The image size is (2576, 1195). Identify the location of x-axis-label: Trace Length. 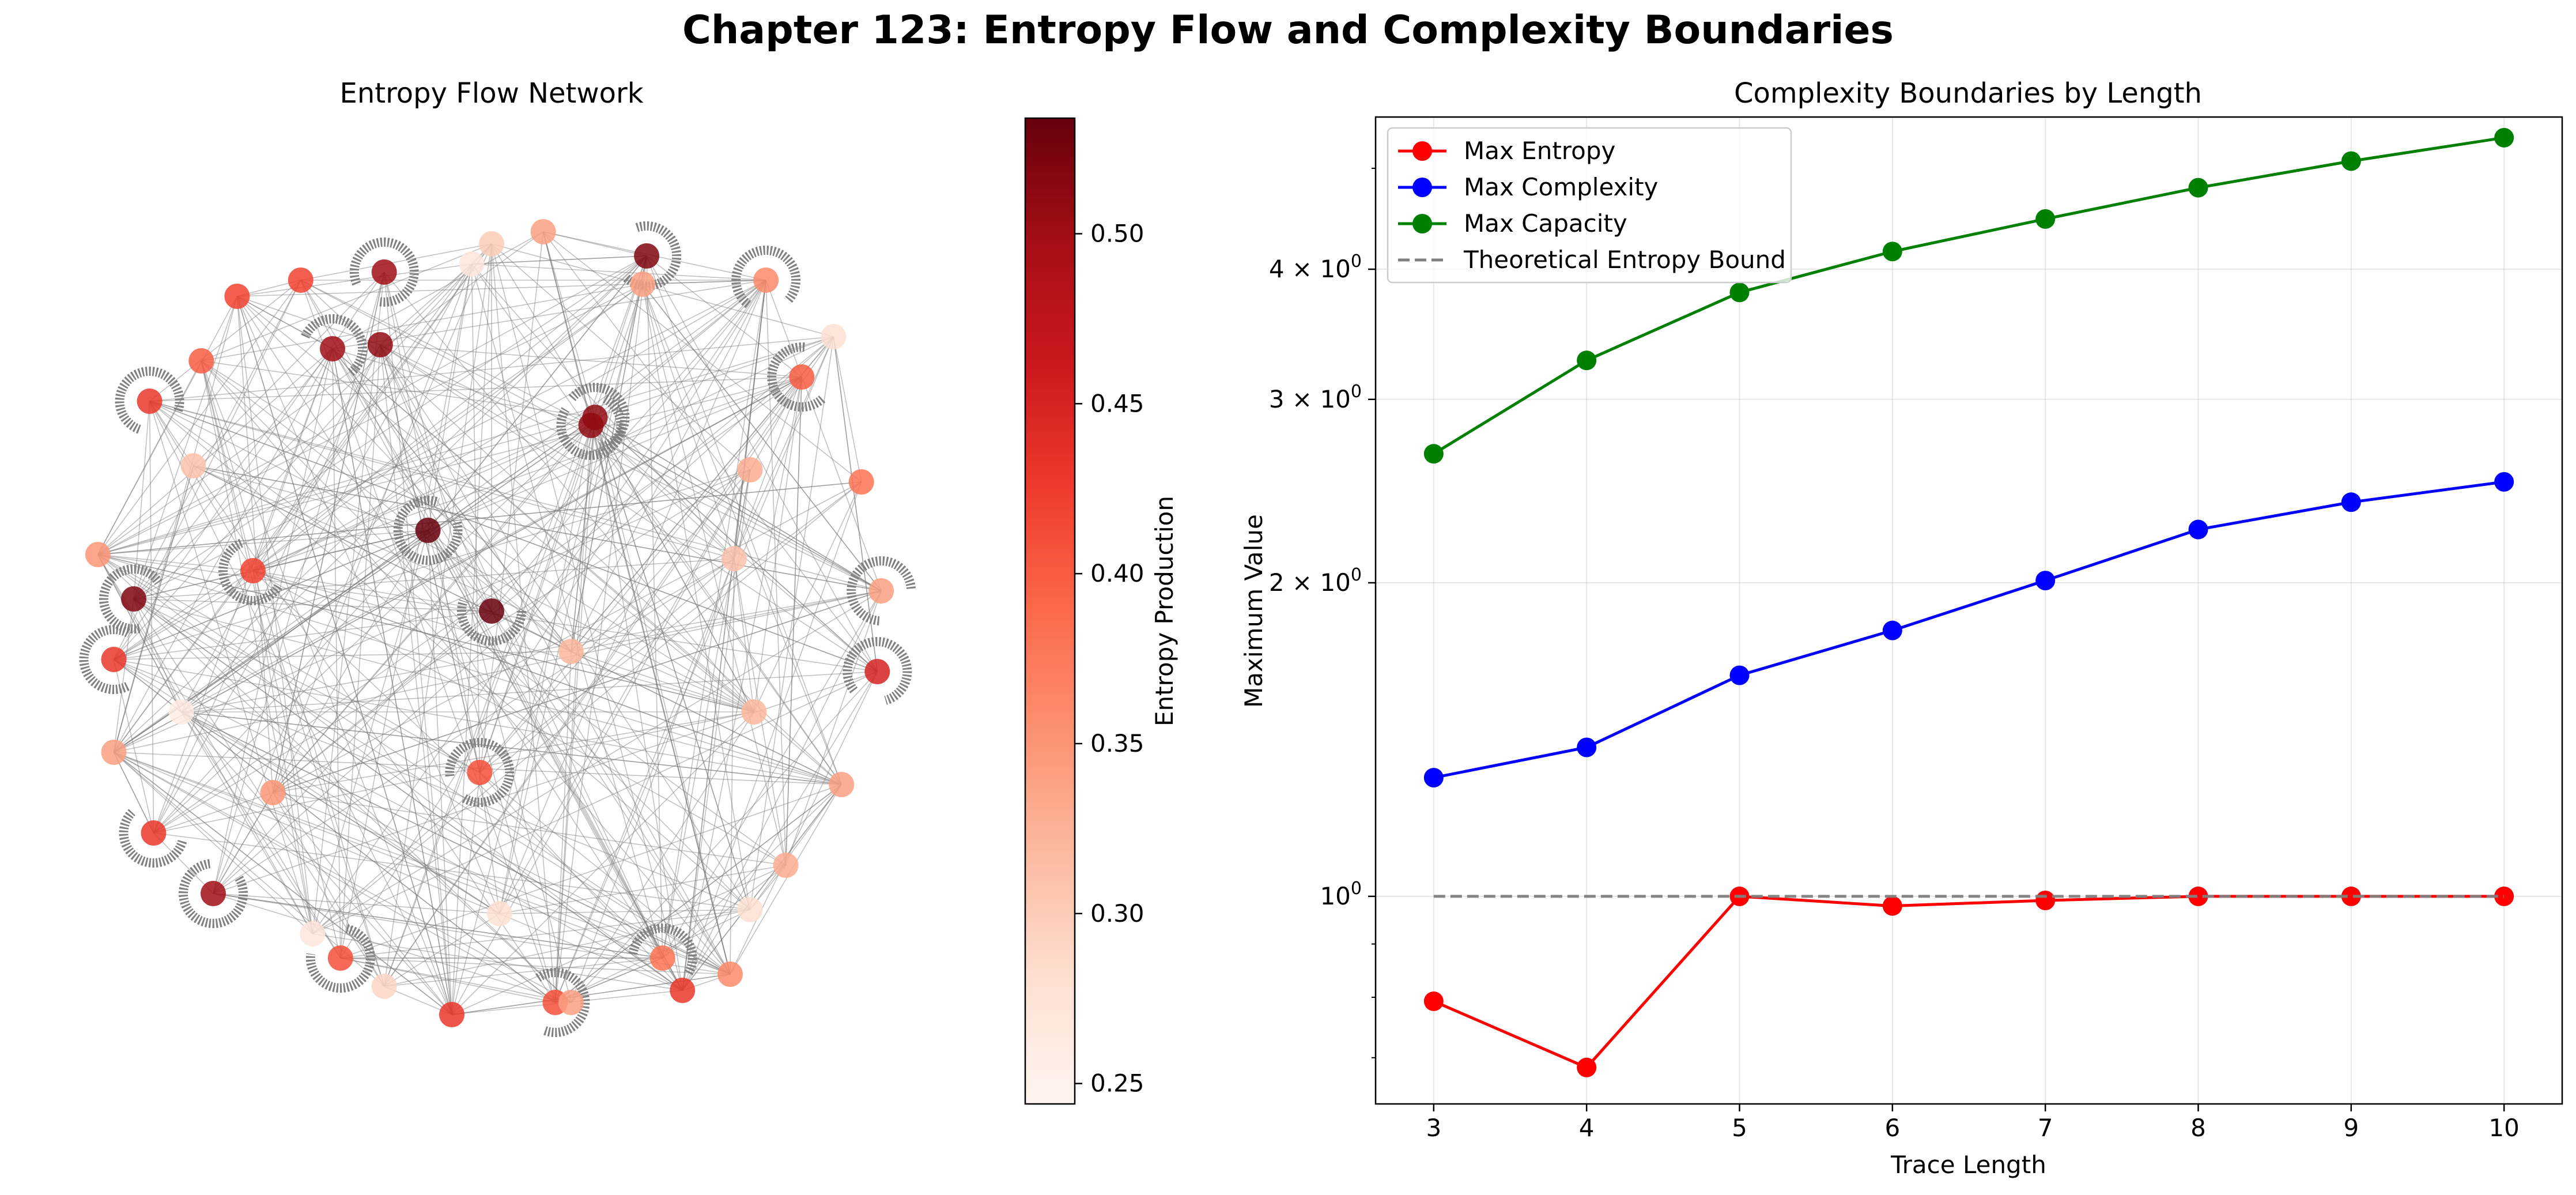
(1968, 1165).